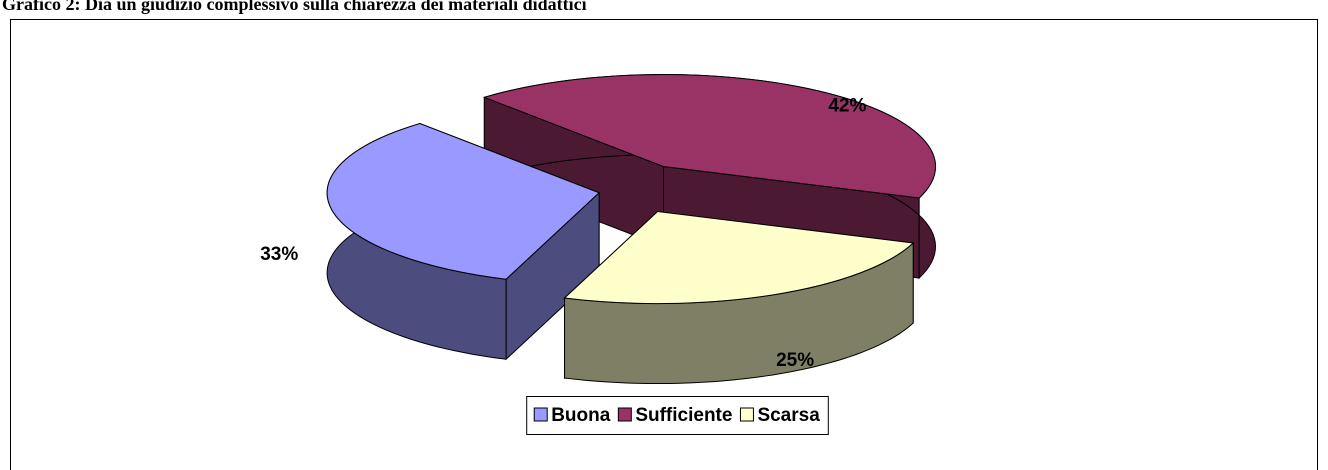 The height and width of the screenshot is (470, 1328). I want to click on data-label: 25%, so click(795, 360).